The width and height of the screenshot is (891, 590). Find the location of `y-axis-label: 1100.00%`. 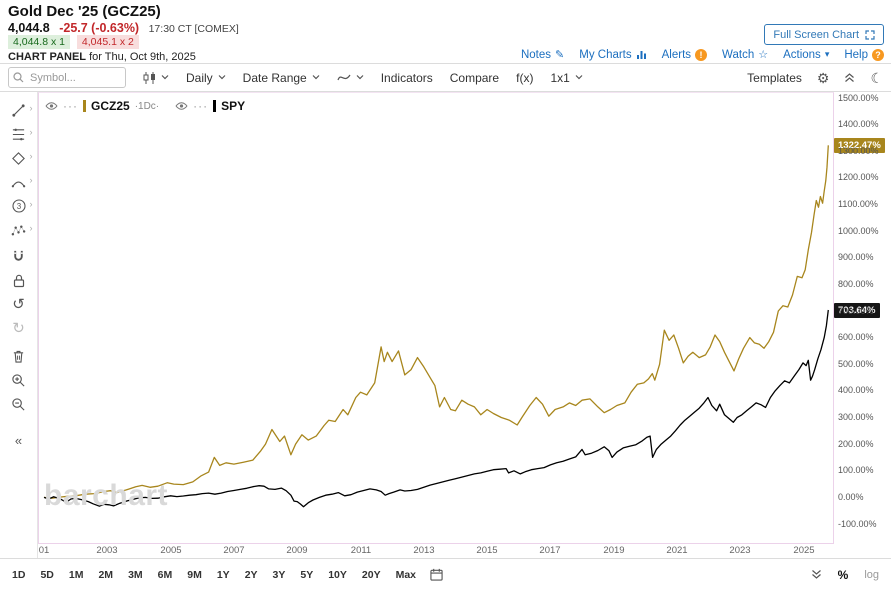

y-axis-label: 1100.00% is located at coordinates (858, 204).